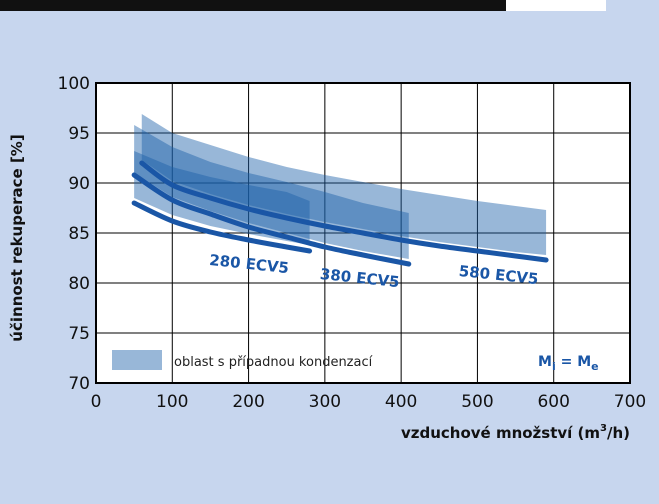 The width and height of the screenshot is (659, 504). I want to click on x-axis-title: vzduchové množství (m3/h), so click(515, 432).